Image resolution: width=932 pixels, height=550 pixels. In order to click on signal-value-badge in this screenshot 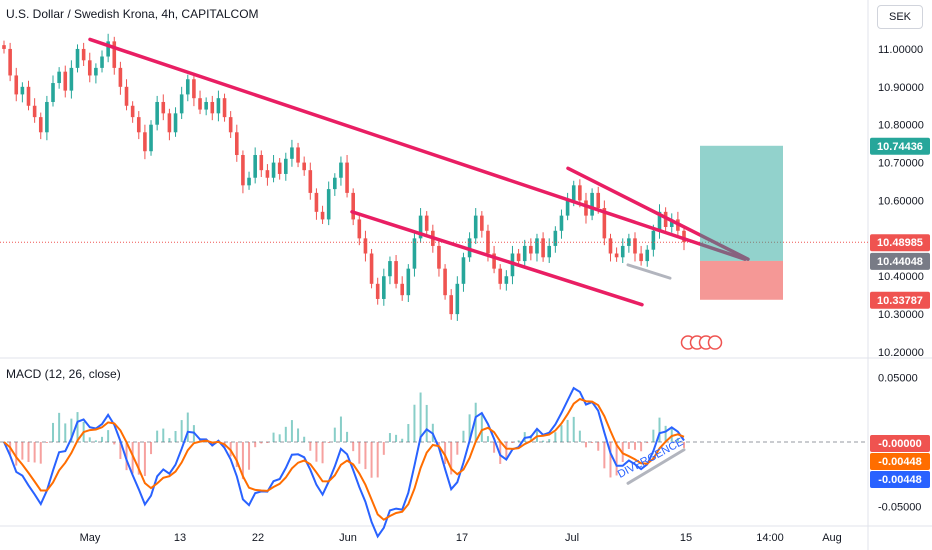, I will do `click(900, 461)`.